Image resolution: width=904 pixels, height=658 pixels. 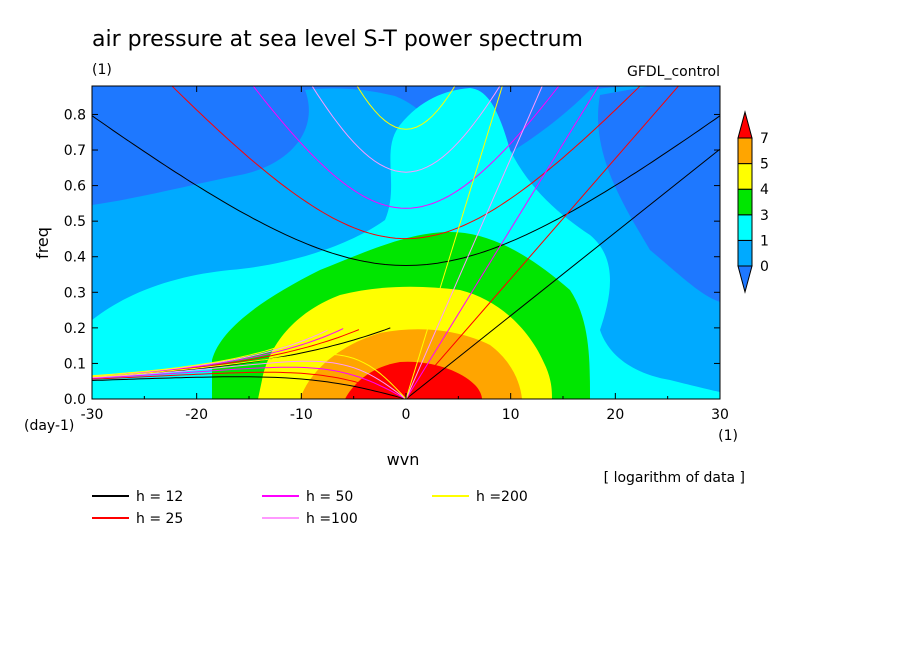 I want to click on legend-label: h = 50, so click(x=329, y=497).